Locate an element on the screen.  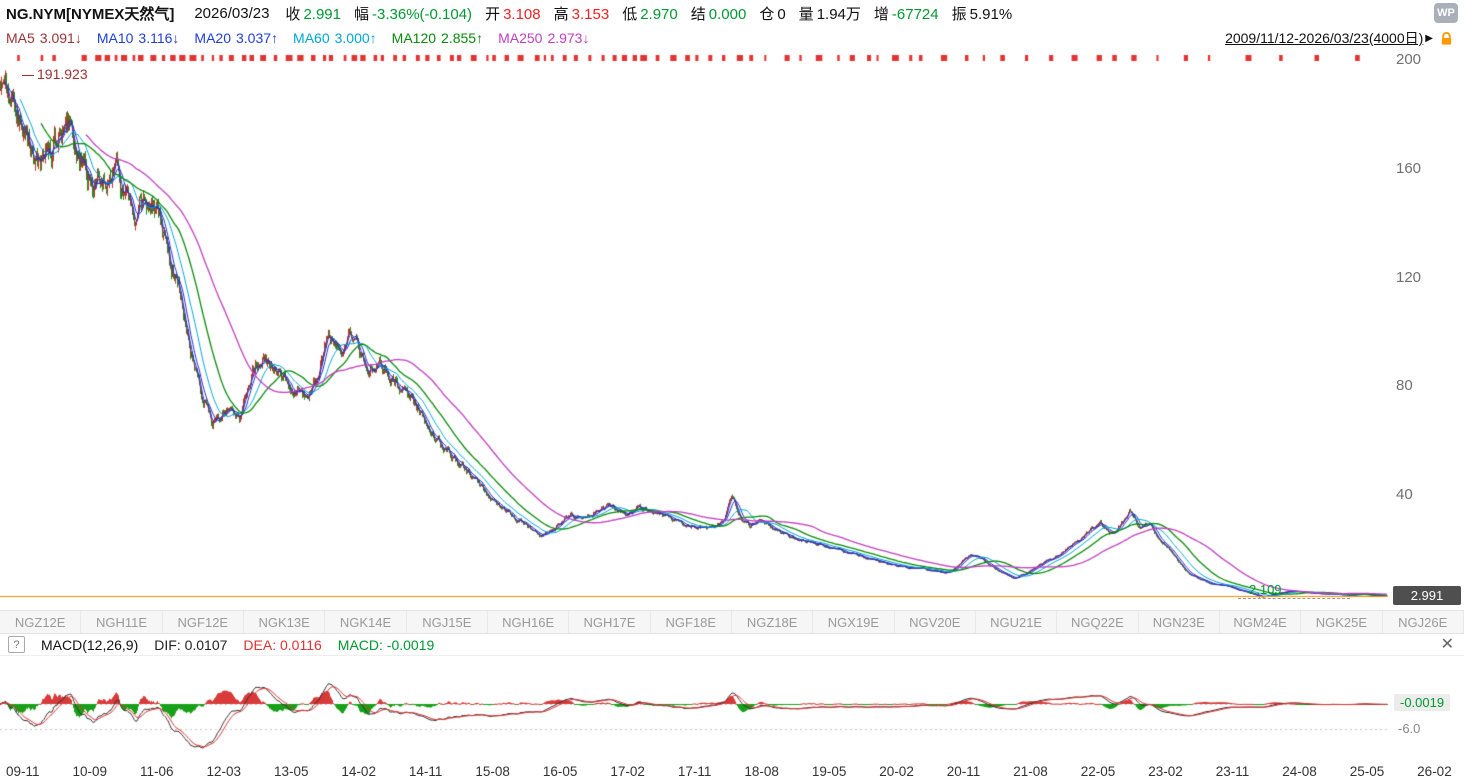
time-tick: 24-08 is located at coordinates (1299, 771).